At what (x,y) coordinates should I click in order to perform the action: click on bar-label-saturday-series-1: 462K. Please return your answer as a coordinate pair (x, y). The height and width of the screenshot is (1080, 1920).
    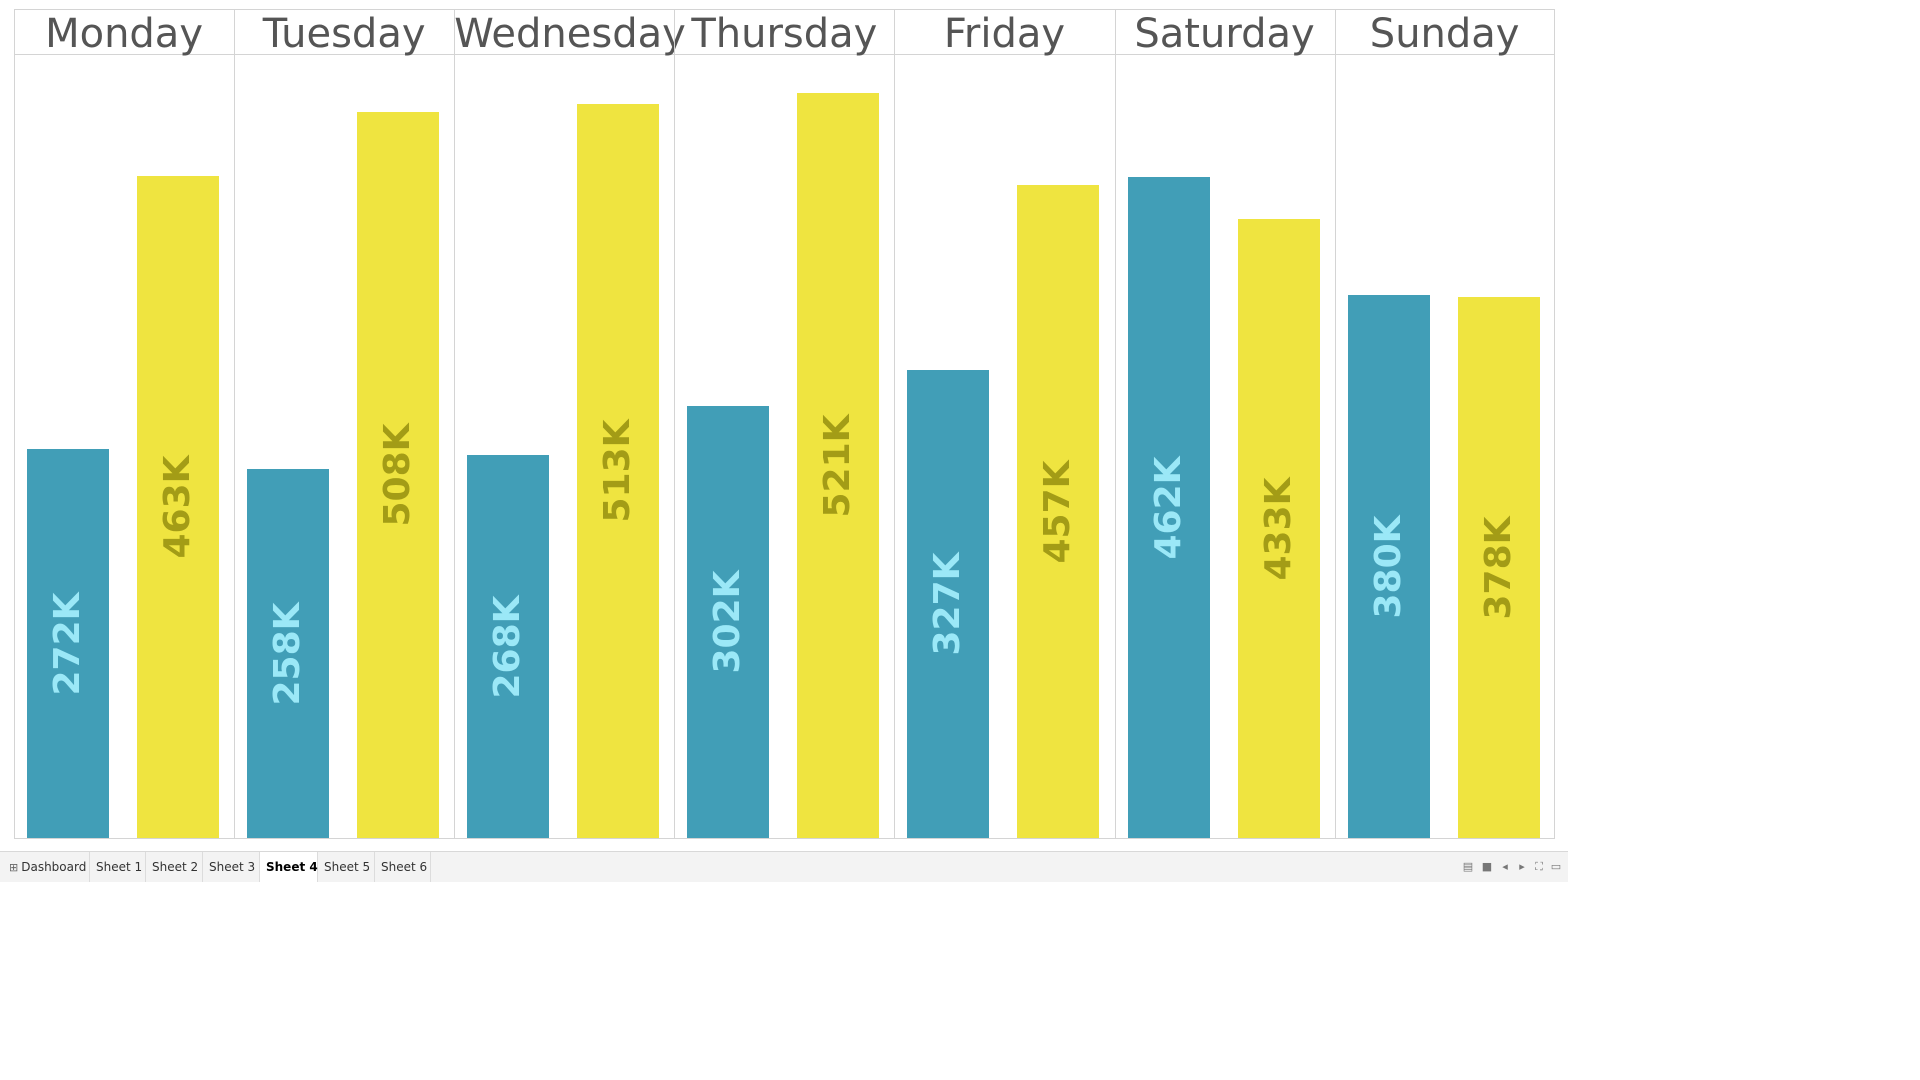
    Looking at the image, I should click on (1168, 507).